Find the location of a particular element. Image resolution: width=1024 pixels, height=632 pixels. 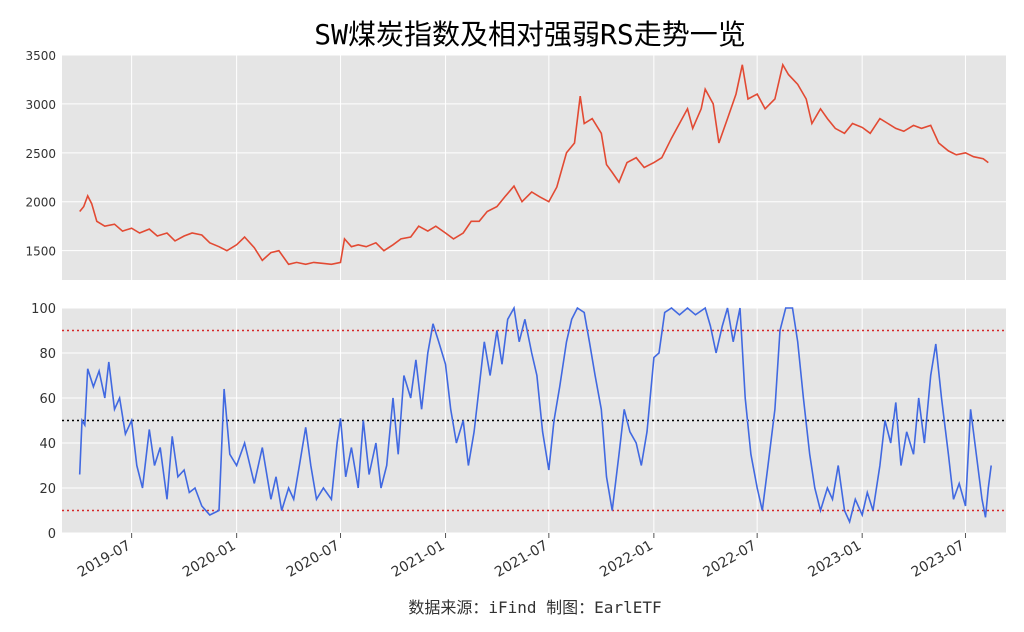

rs-y-tick-label: 60 is located at coordinates (47, 399).